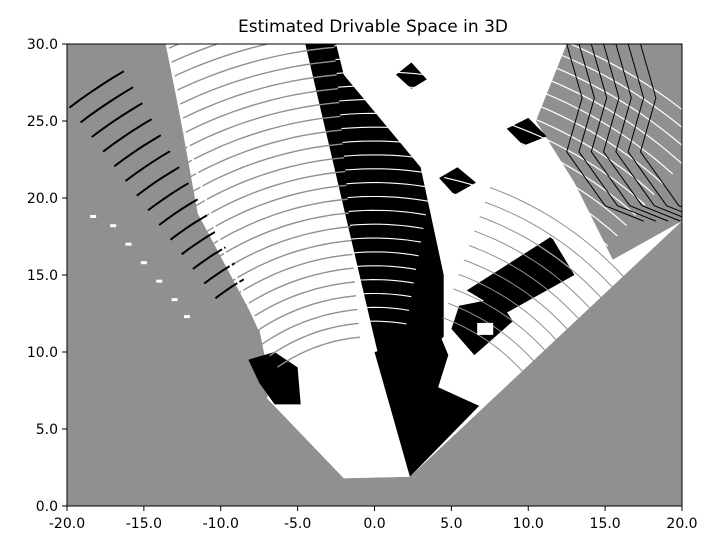  I want to click on region-shadow-wedge, so click(374, 198).